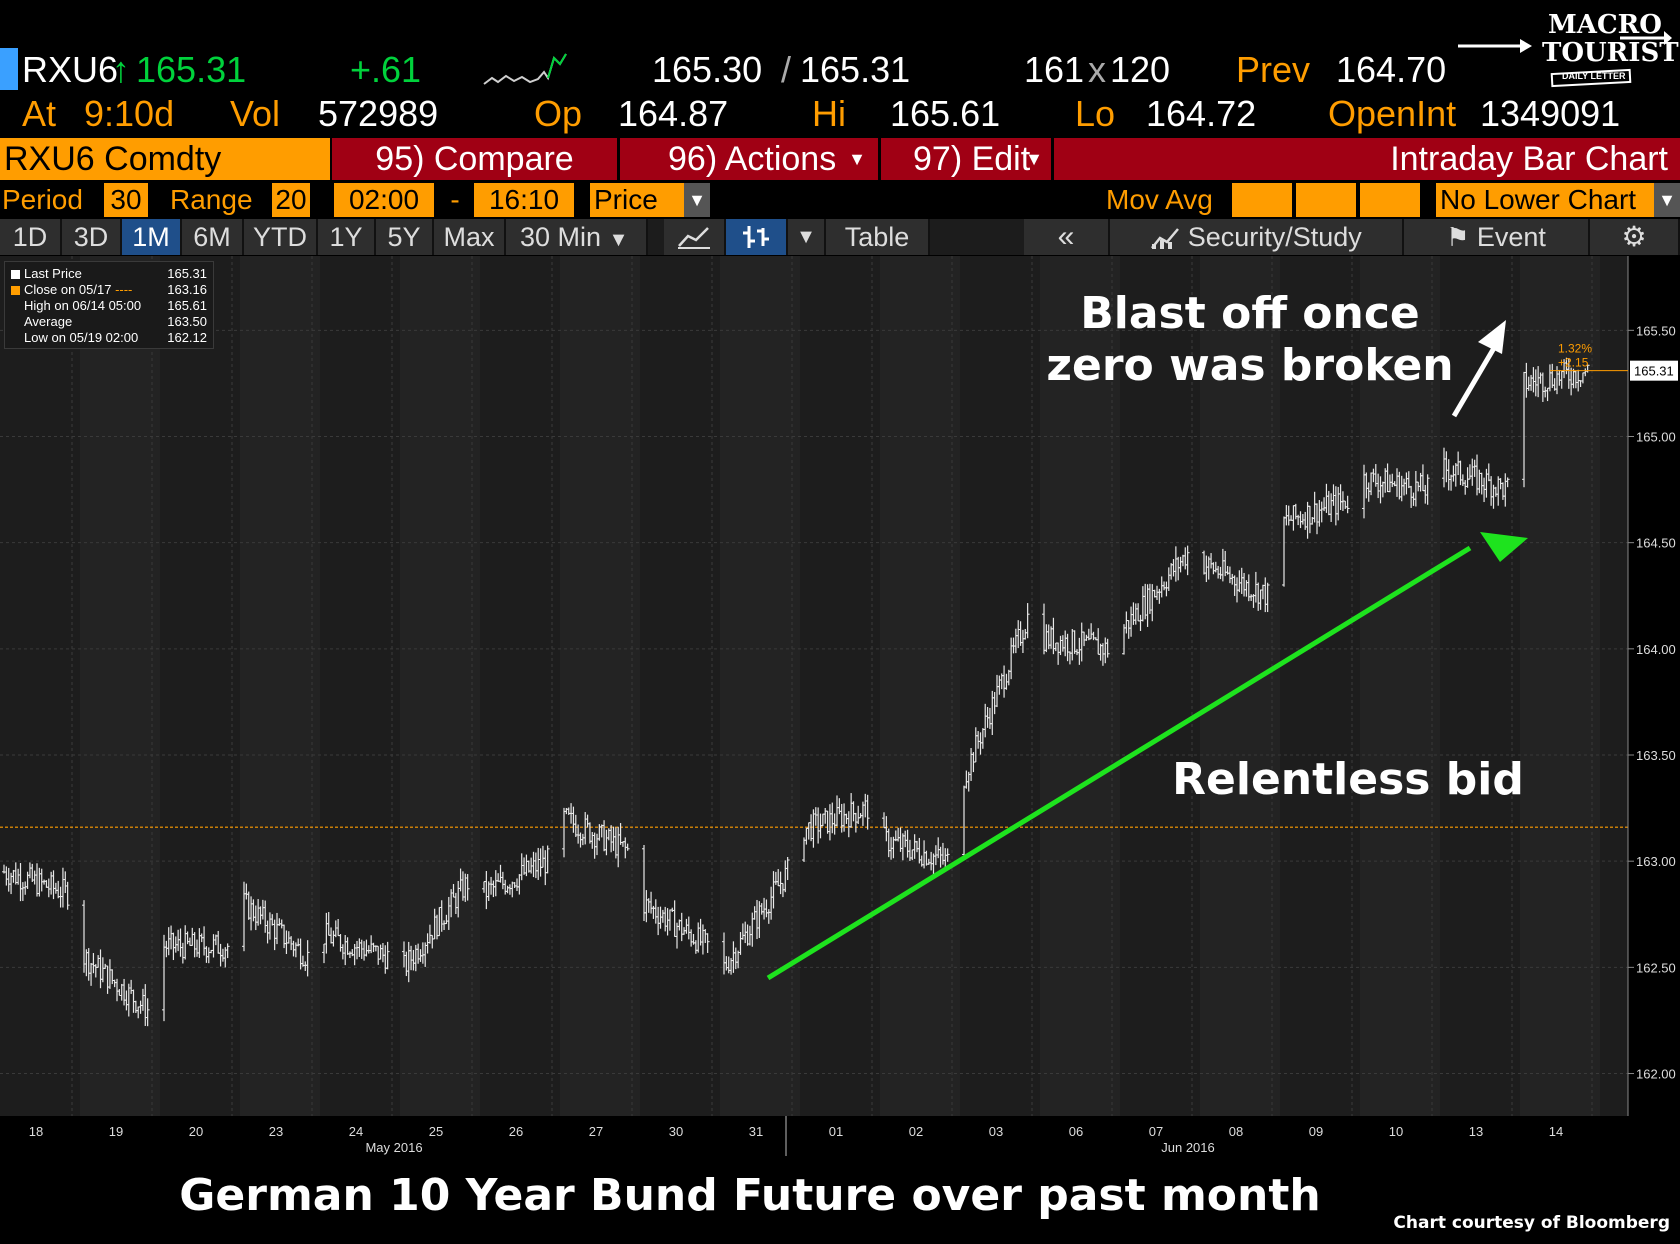 Image resolution: width=1680 pixels, height=1244 pixels. Describe the element at coordinates (405, 237) in the screenshot. I see `tab-5y: 5Y` at that location.